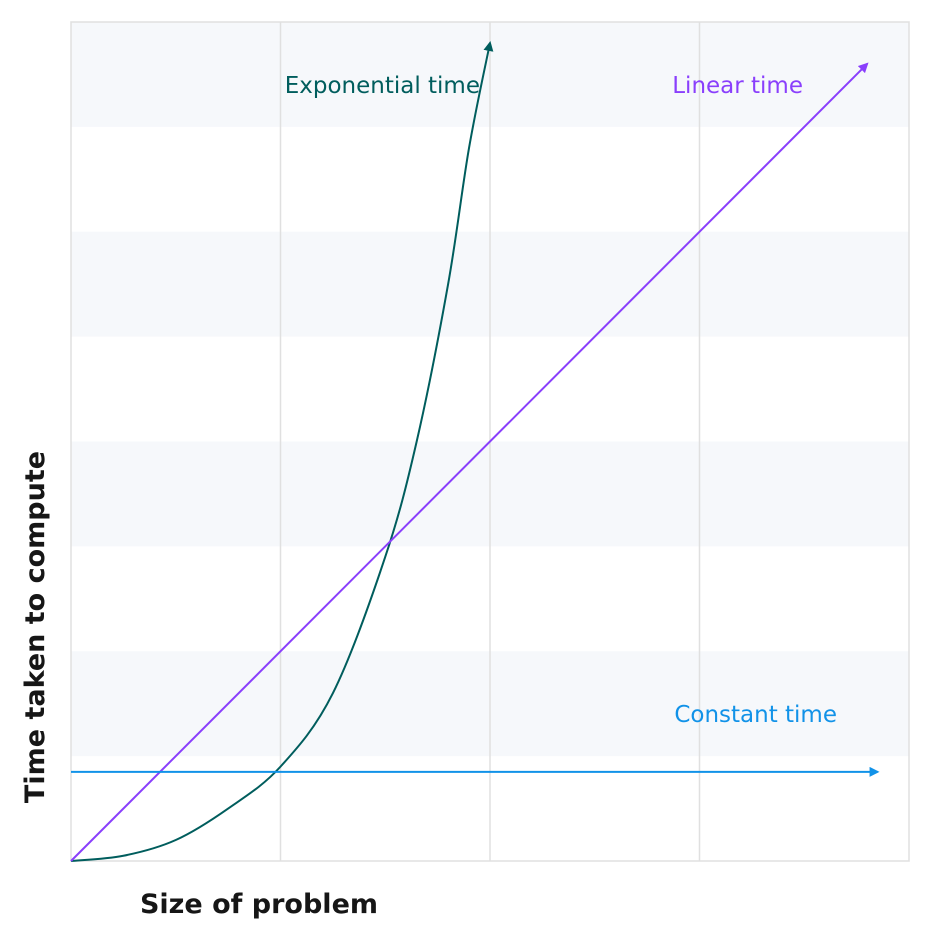  What do you see at coordinates (737, 86) in the screenshot?
I see `linear-time-label: Linear time` at bounding box center [737, 86].